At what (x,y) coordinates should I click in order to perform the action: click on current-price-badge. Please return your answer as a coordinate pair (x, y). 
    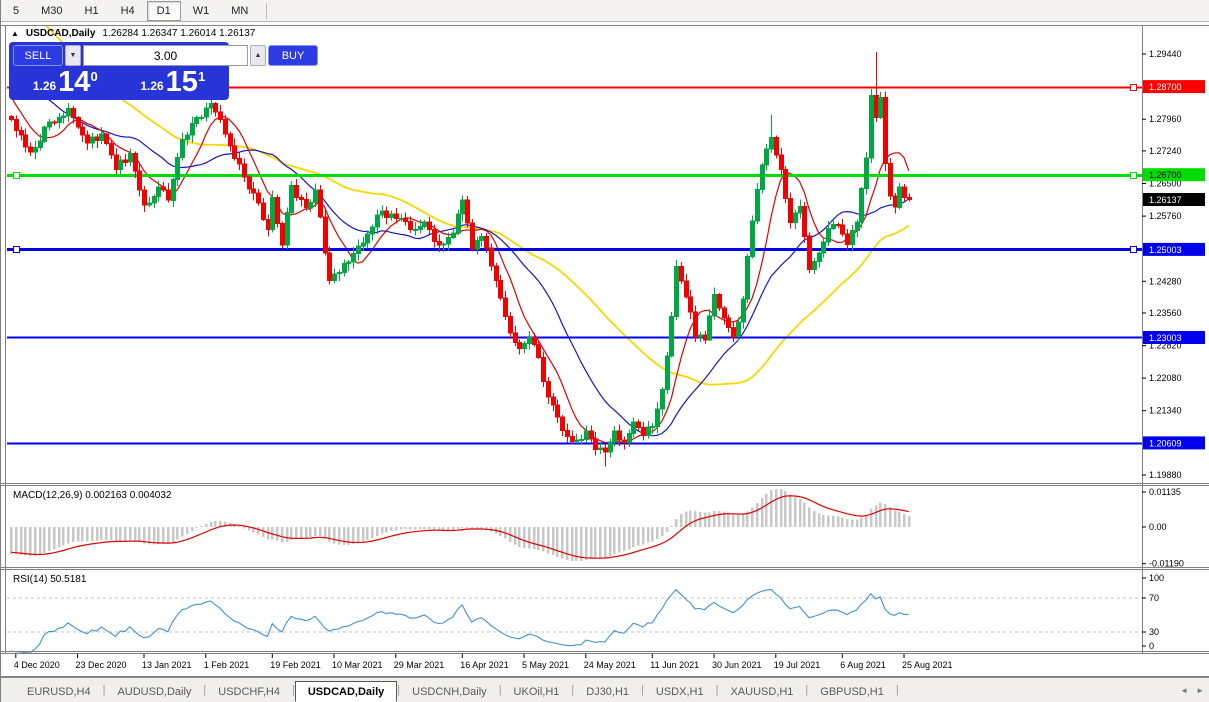
    Looking at the image, I should click on (1174, 199).